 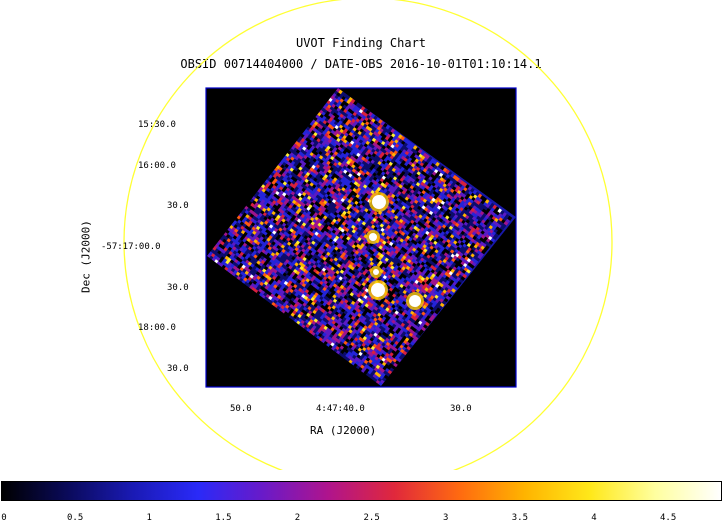 What do you see at coordinates (361, 491) in the screenshot?
I see `colorbar` at bounding box center [361, 491].